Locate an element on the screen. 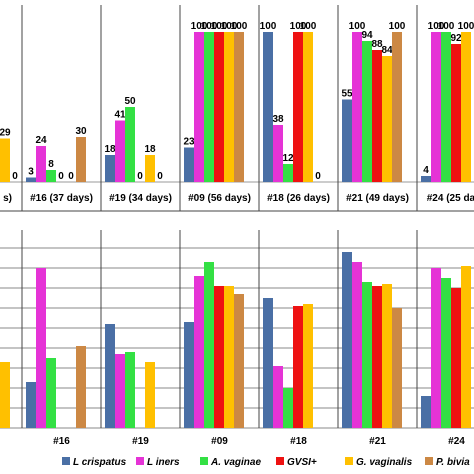 This screenshot has height=474, width=474. group-label: #16 is located at coordinates (61, 441).